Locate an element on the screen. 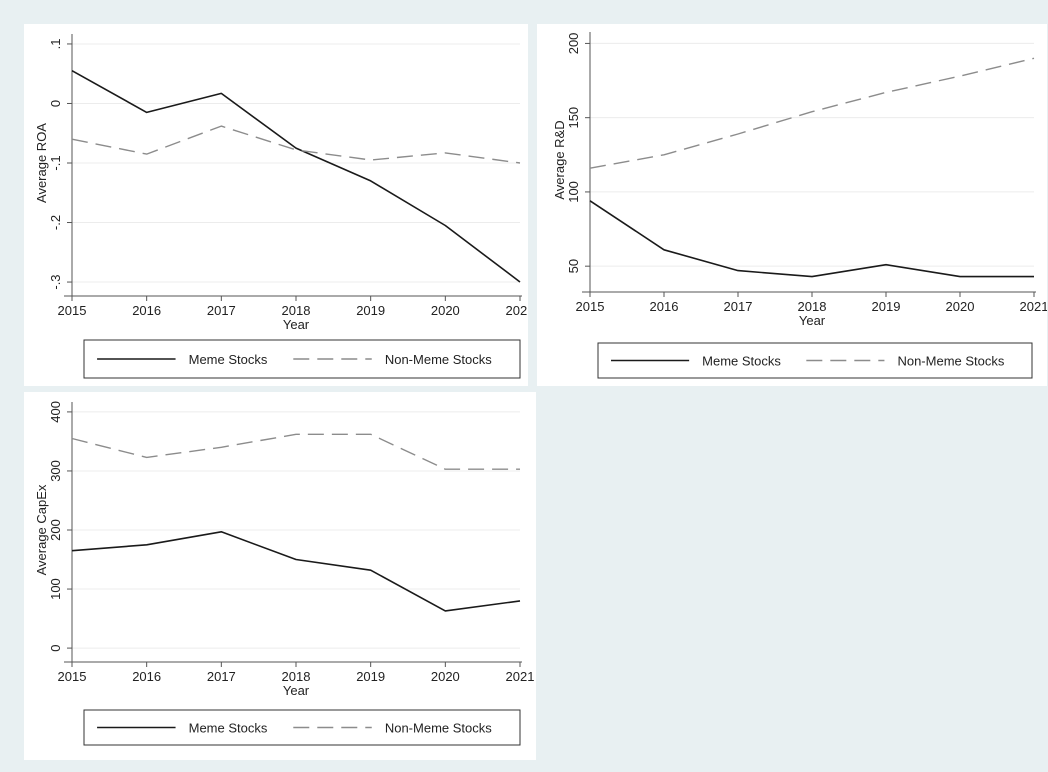  y-tick-label: -.3 is located at coordinates (55, 281).